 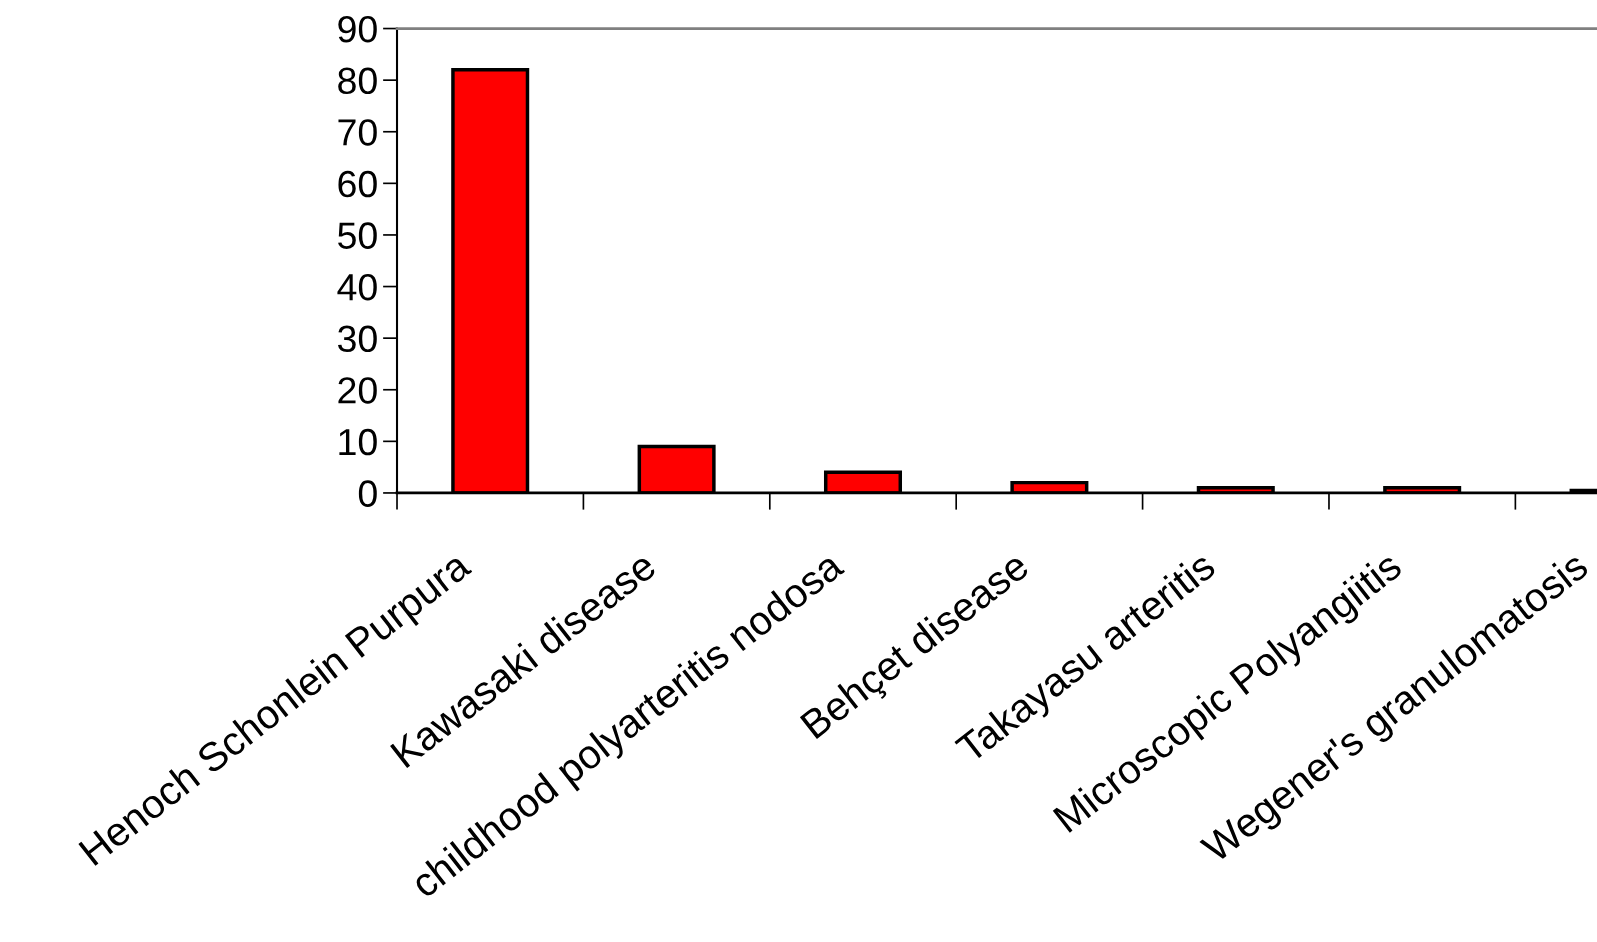 What do you see at coordinates (357, 390) in the screenshot?
I see `y-tick-label: 20` at bounding box center [357, 390].